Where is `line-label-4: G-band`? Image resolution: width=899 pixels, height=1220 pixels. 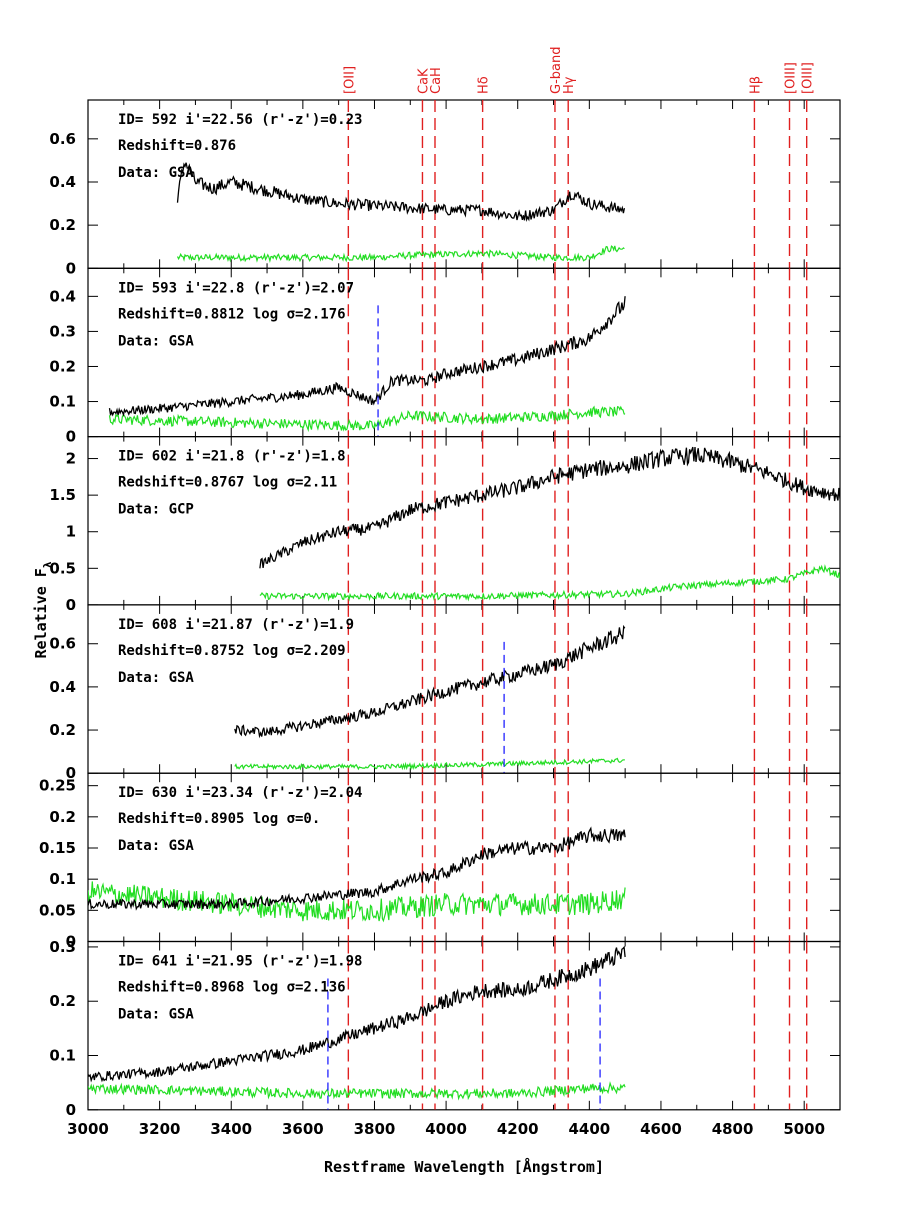 line-label-4: G-band is located at coordinates (556, 70).